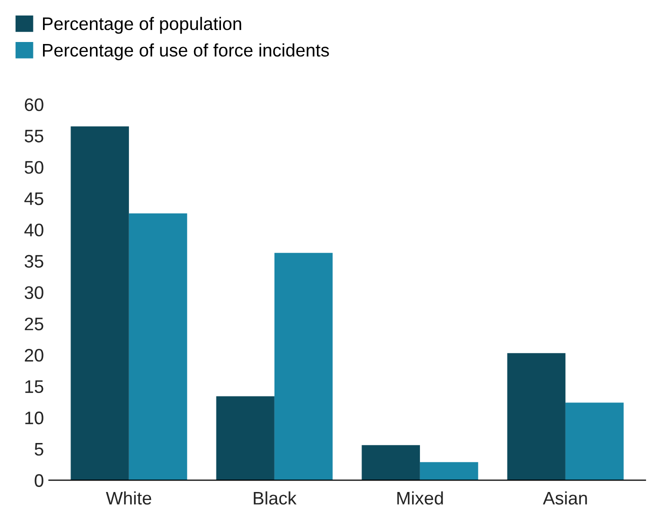 Image resolution: width=652 pixels, height=522 pixels. What do you see at coordinates (34, 324) in the screenshot?
I see `y-tick-label: 25` at bounding box center [34, 324].